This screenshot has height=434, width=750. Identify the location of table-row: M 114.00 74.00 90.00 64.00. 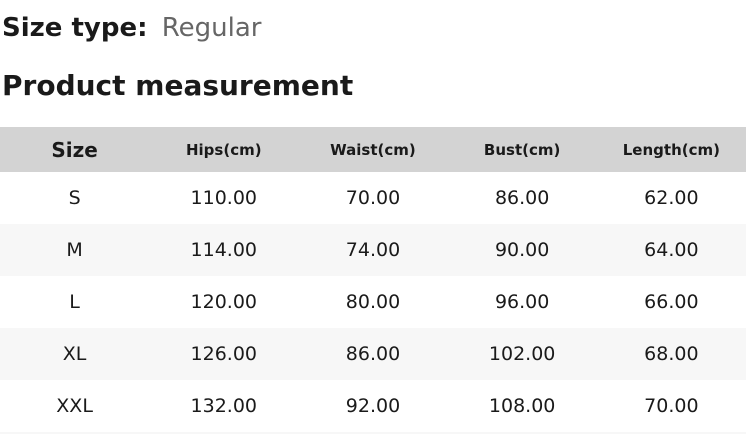
(373, 250).